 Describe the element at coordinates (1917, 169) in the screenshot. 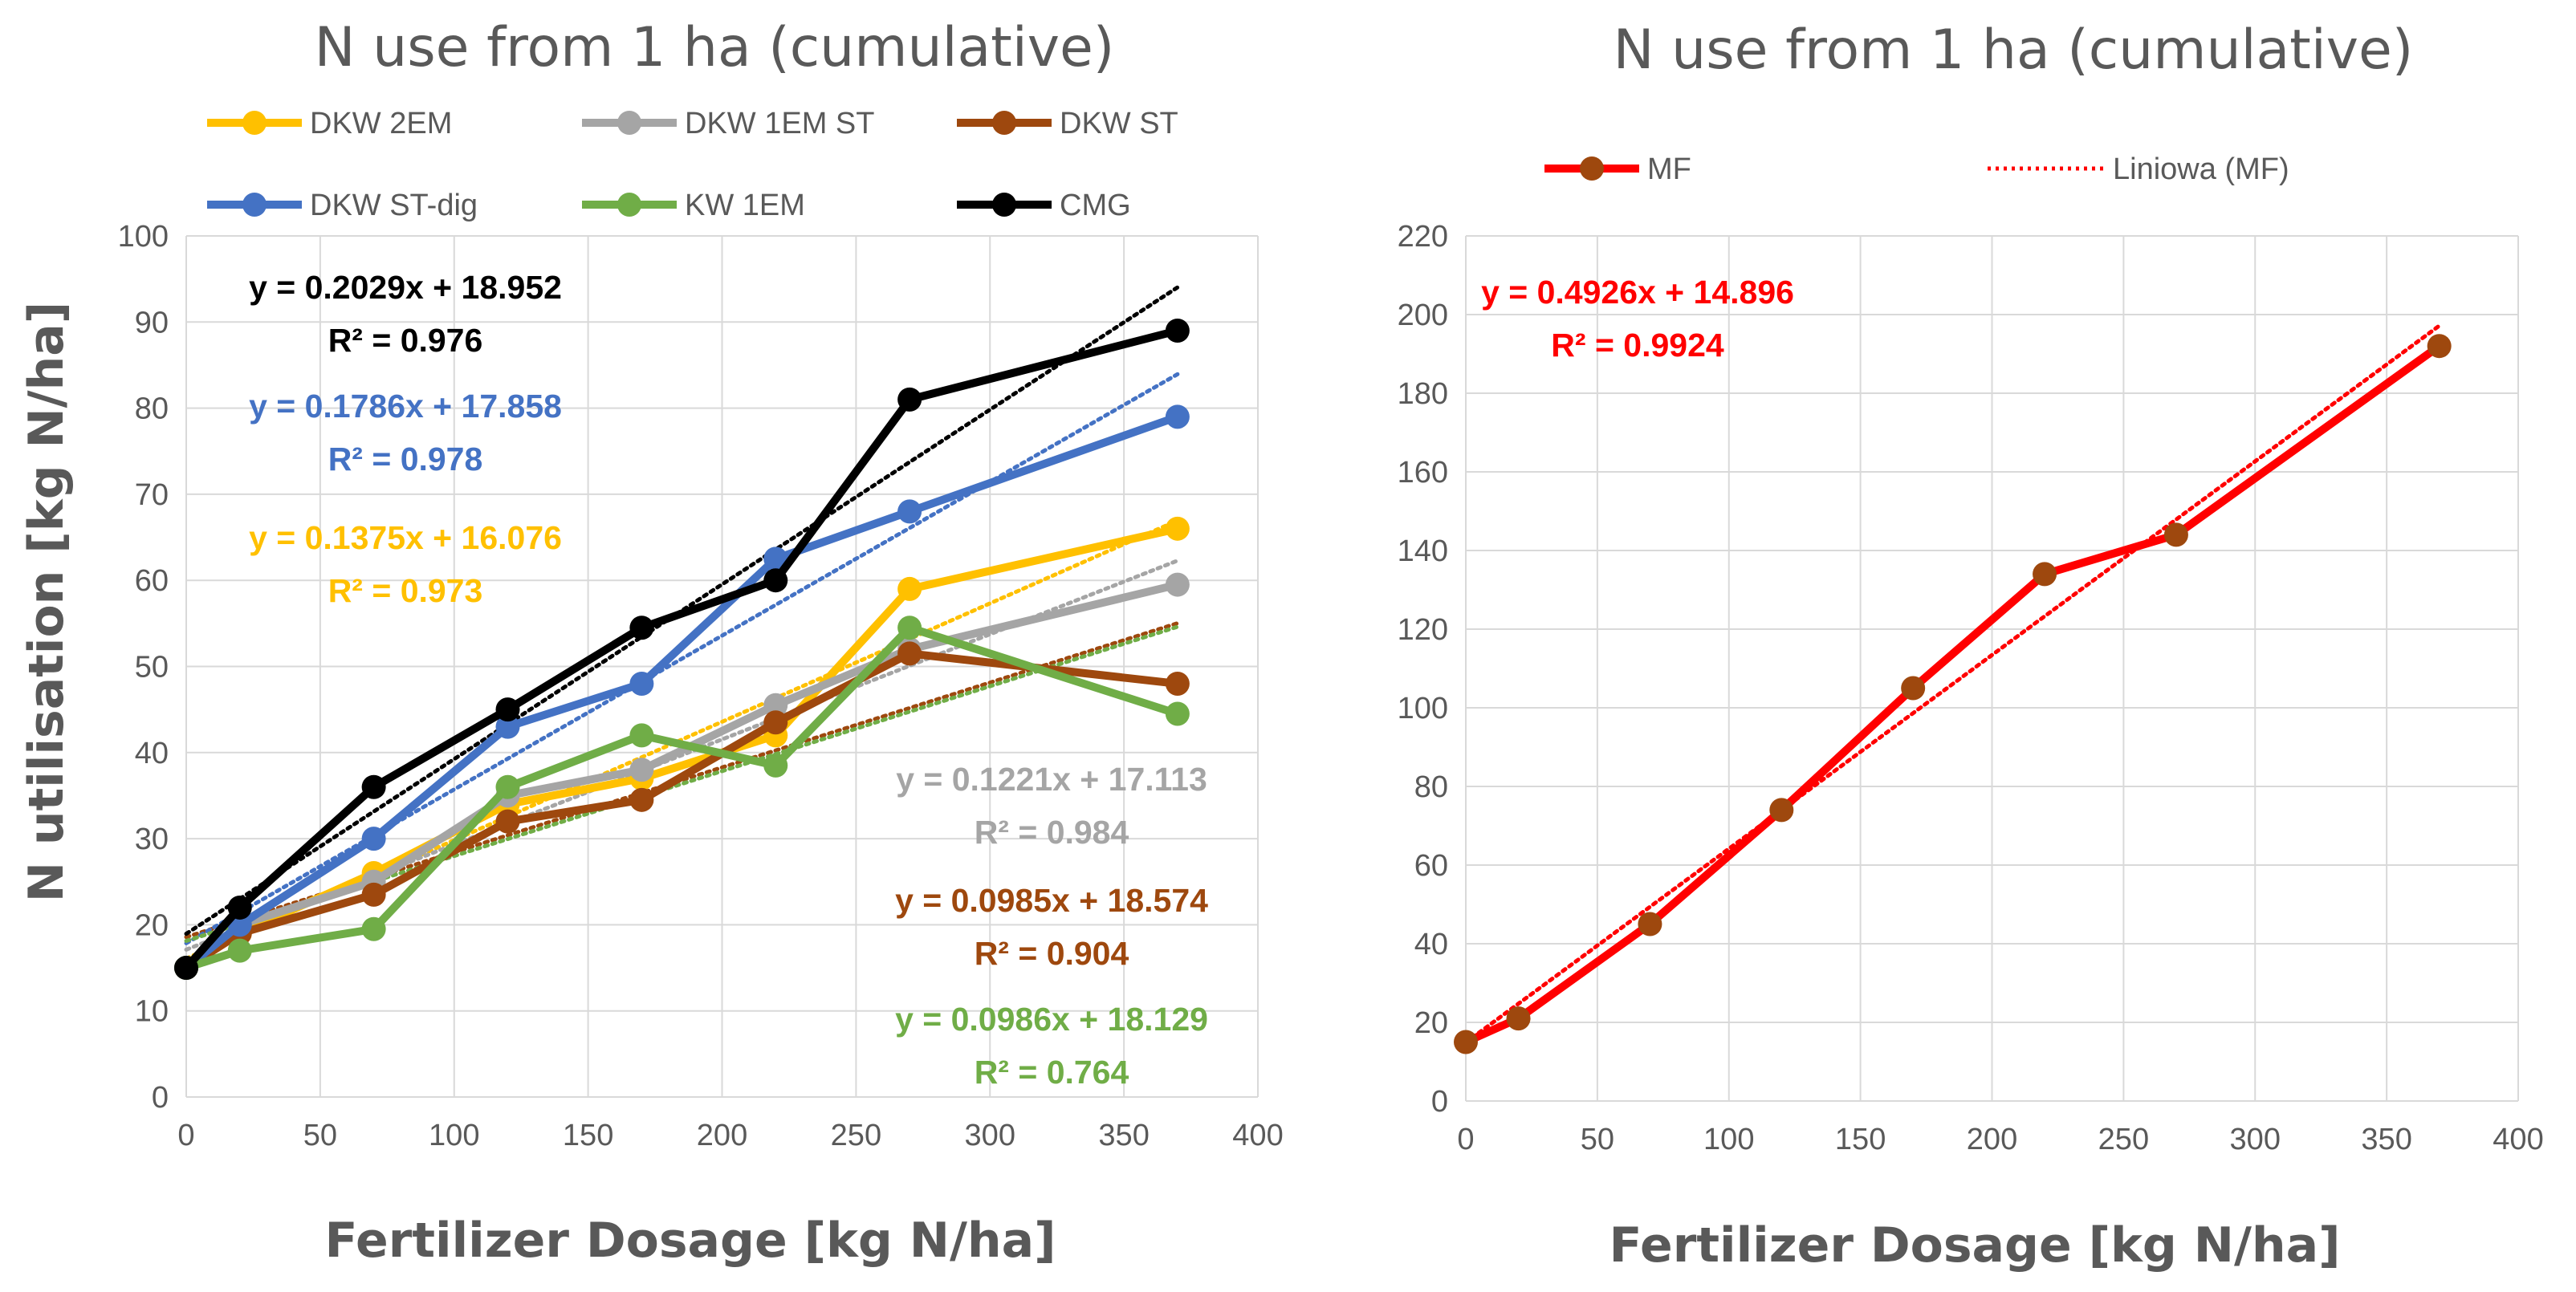

I see `right-legend: MF Liniowa (MF)` at that location.